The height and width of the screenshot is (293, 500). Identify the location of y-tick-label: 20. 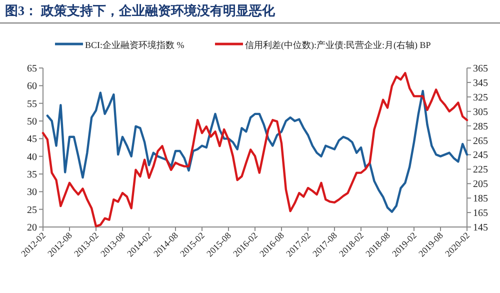
(32, 228).